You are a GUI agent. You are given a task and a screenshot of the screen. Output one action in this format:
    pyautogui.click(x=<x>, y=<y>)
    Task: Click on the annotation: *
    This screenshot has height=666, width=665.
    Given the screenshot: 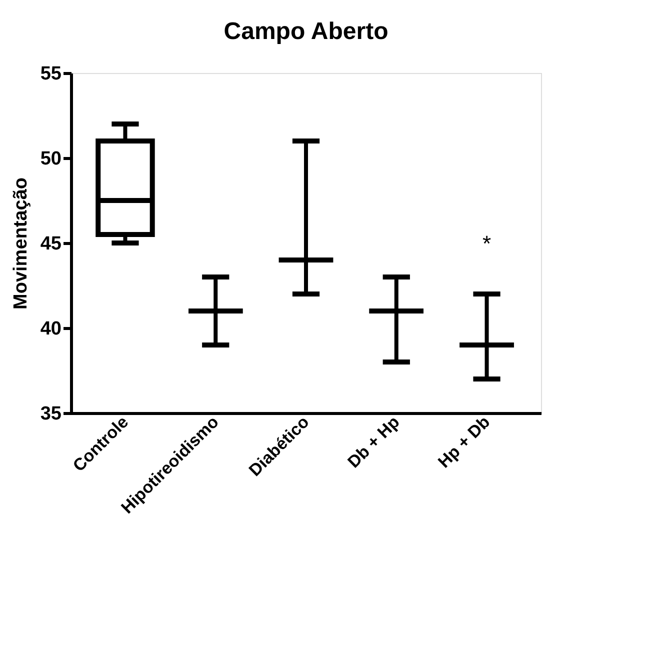 What is the action you would take?
    pyautogui.click(x=487, y=243)
    